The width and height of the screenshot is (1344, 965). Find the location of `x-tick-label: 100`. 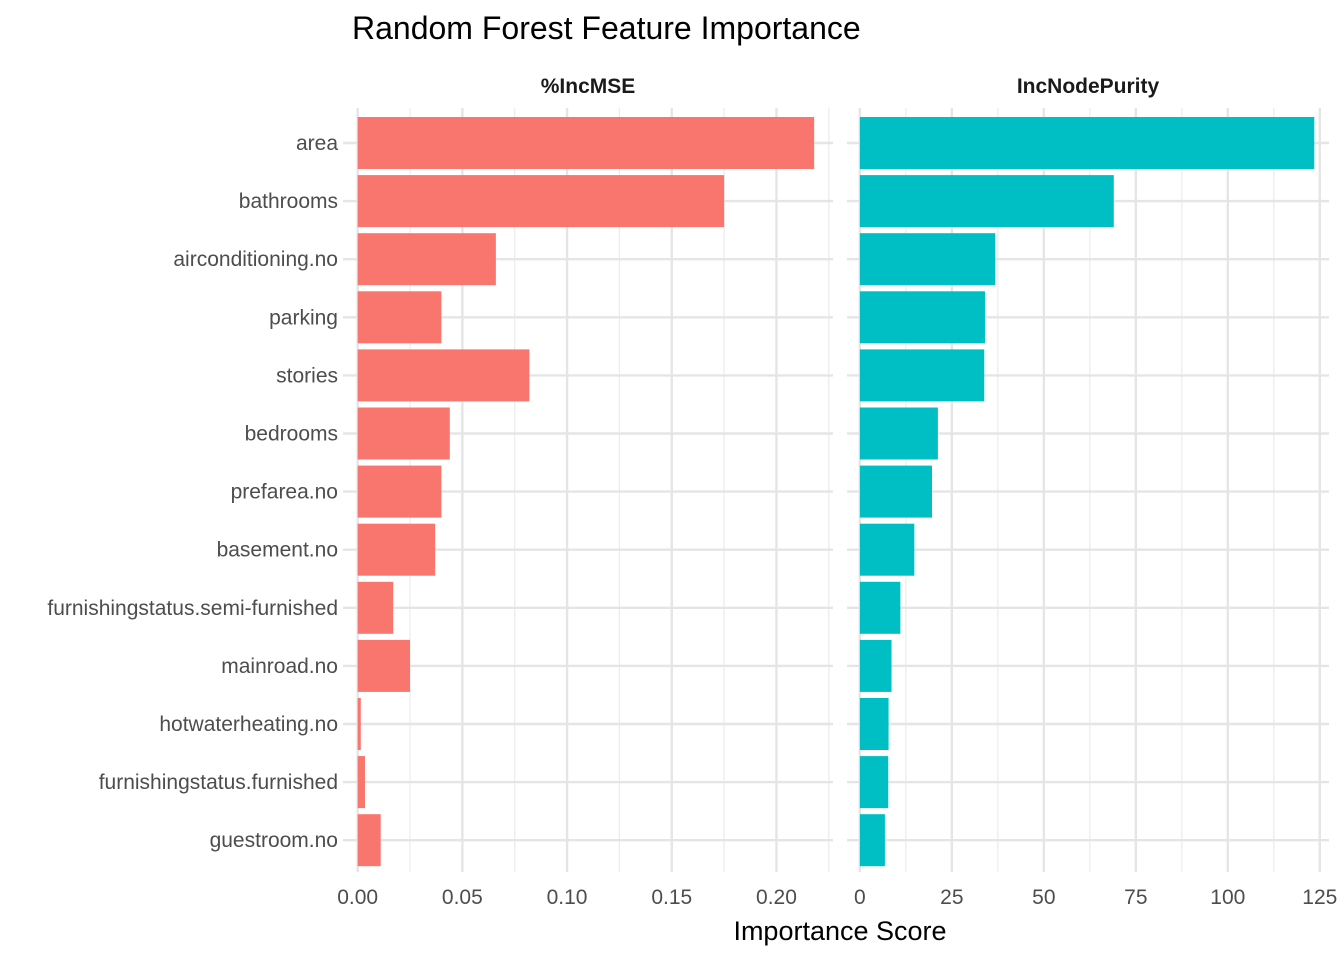

x-tick-label: 100 is located at coordinates (1227, 897).